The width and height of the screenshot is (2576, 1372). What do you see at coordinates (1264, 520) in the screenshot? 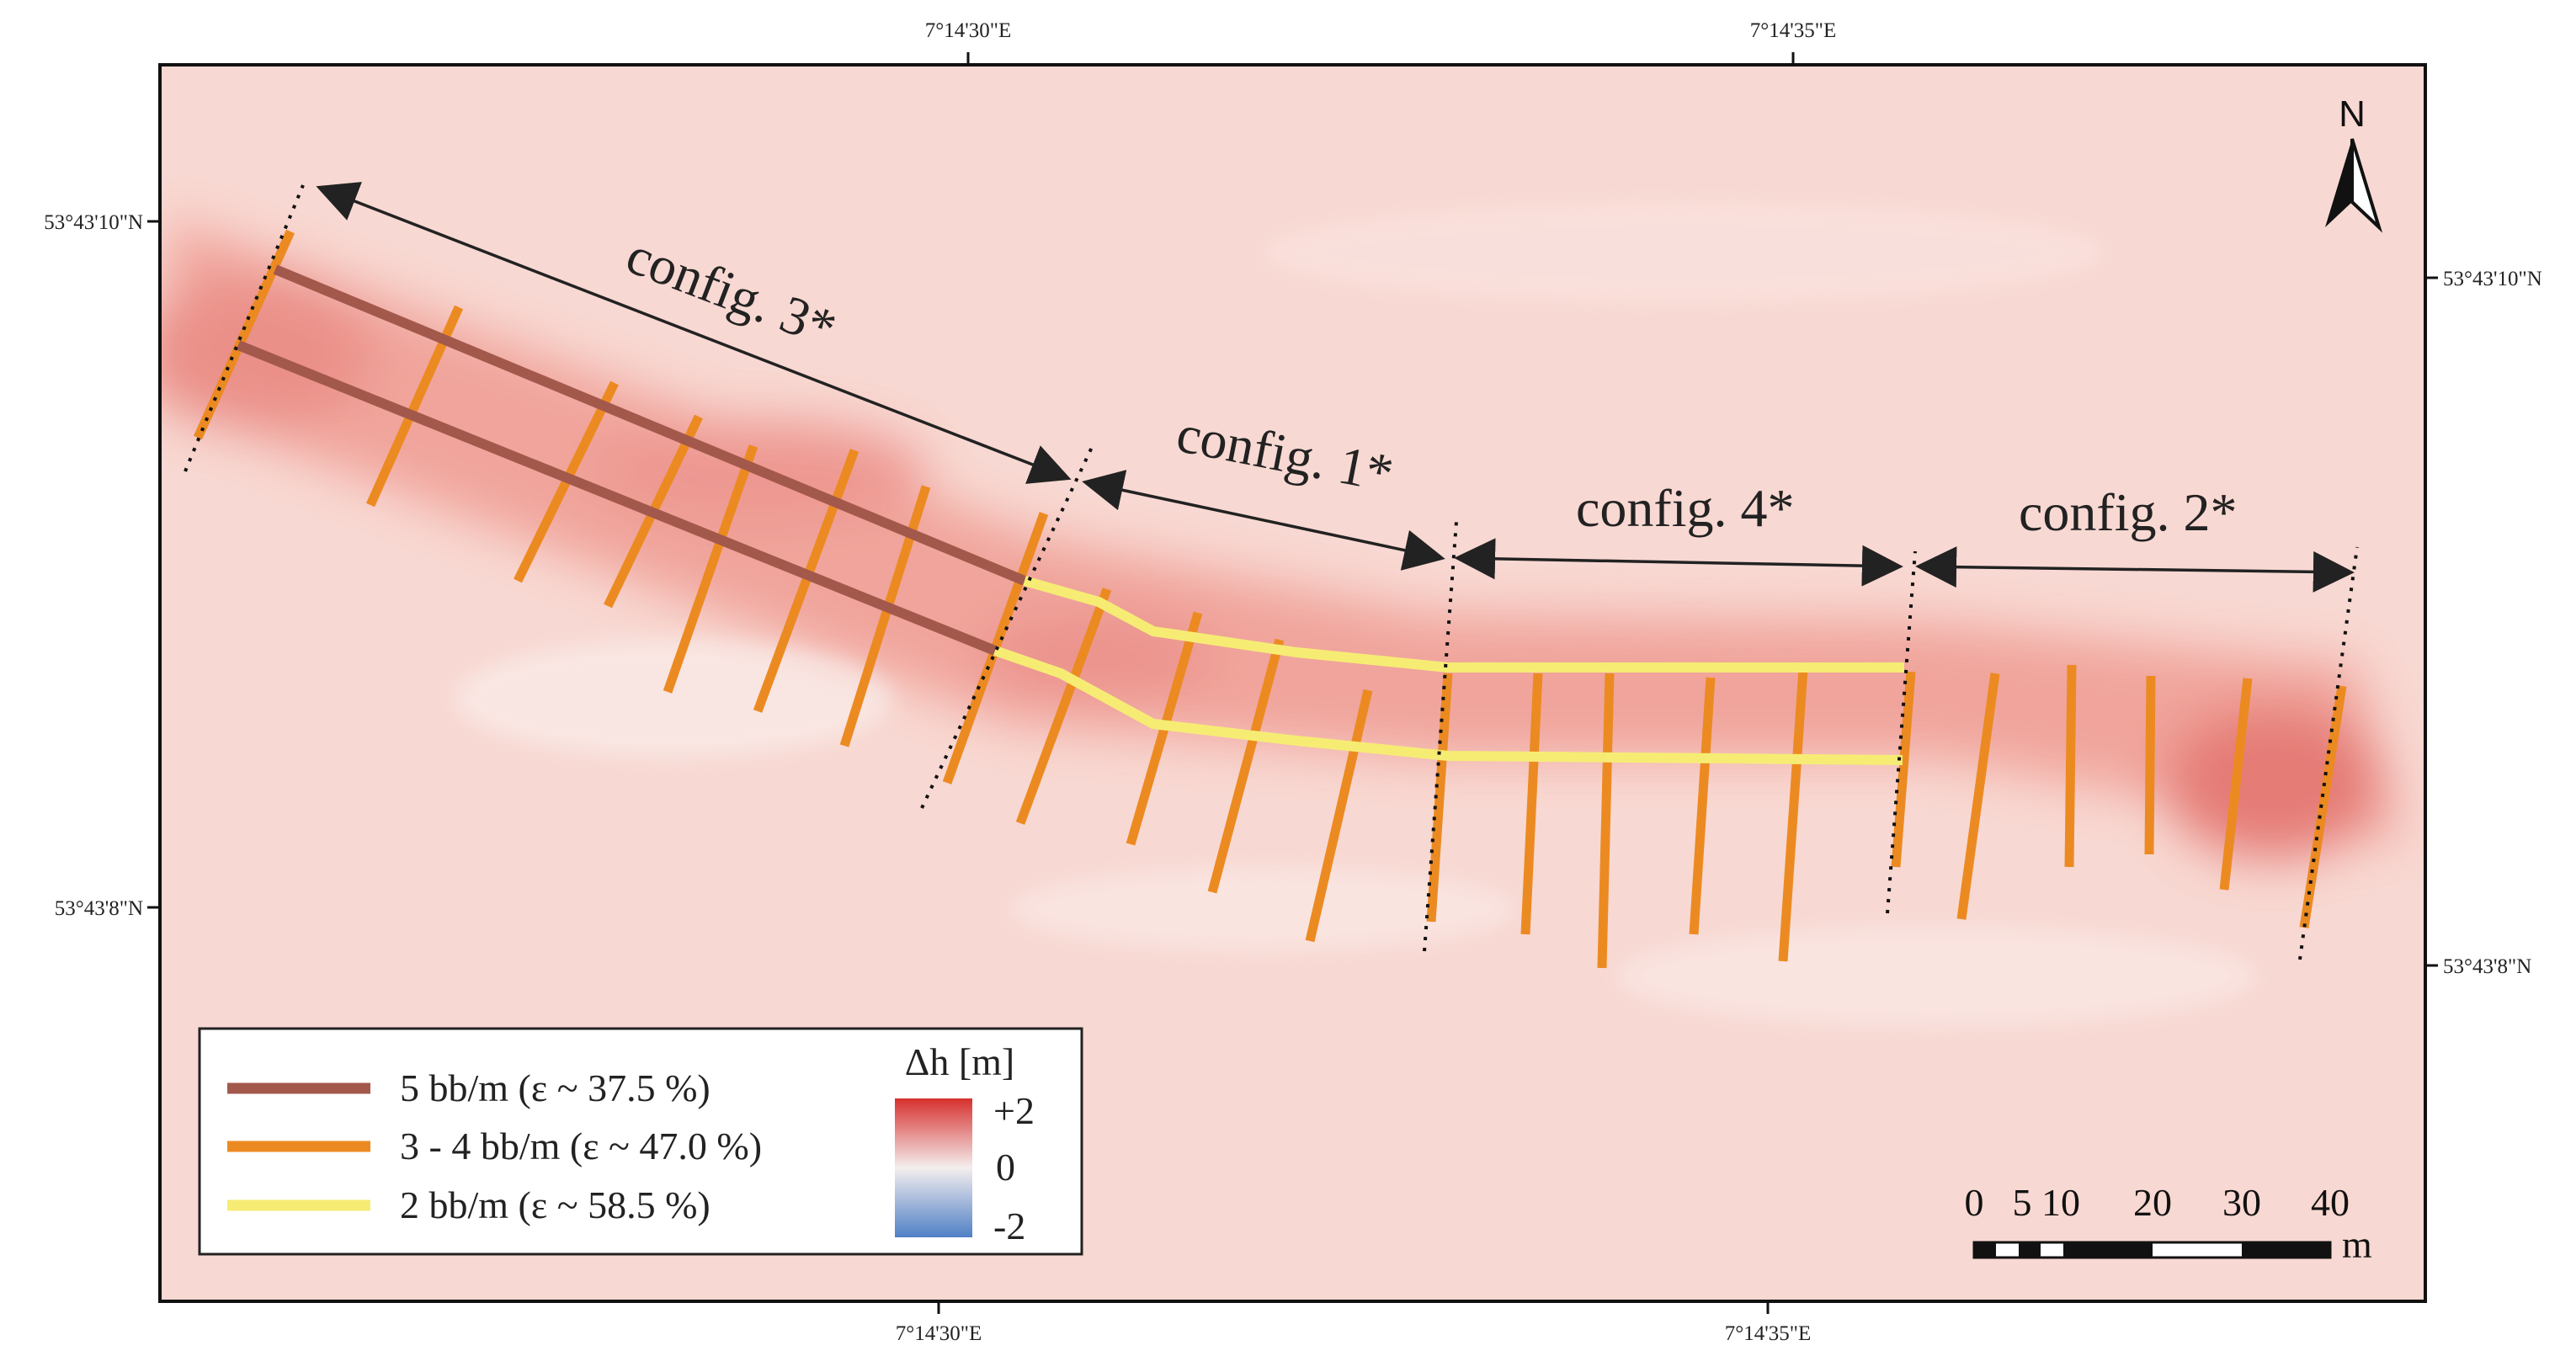
I see `config-1-arrow` at bounding box center [1264, 520].